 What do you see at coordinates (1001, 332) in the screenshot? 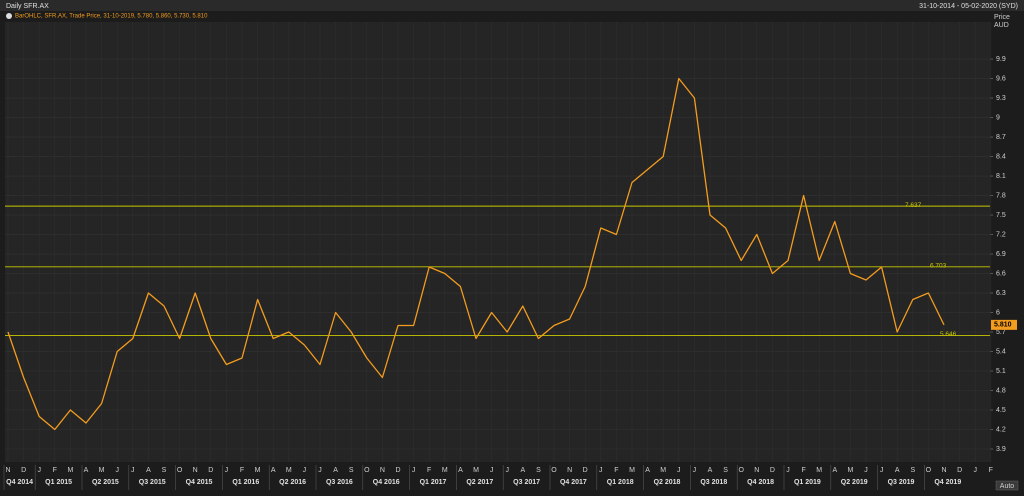
I see `y-tick-label: 5.7` at bounding box center [1001, 332].